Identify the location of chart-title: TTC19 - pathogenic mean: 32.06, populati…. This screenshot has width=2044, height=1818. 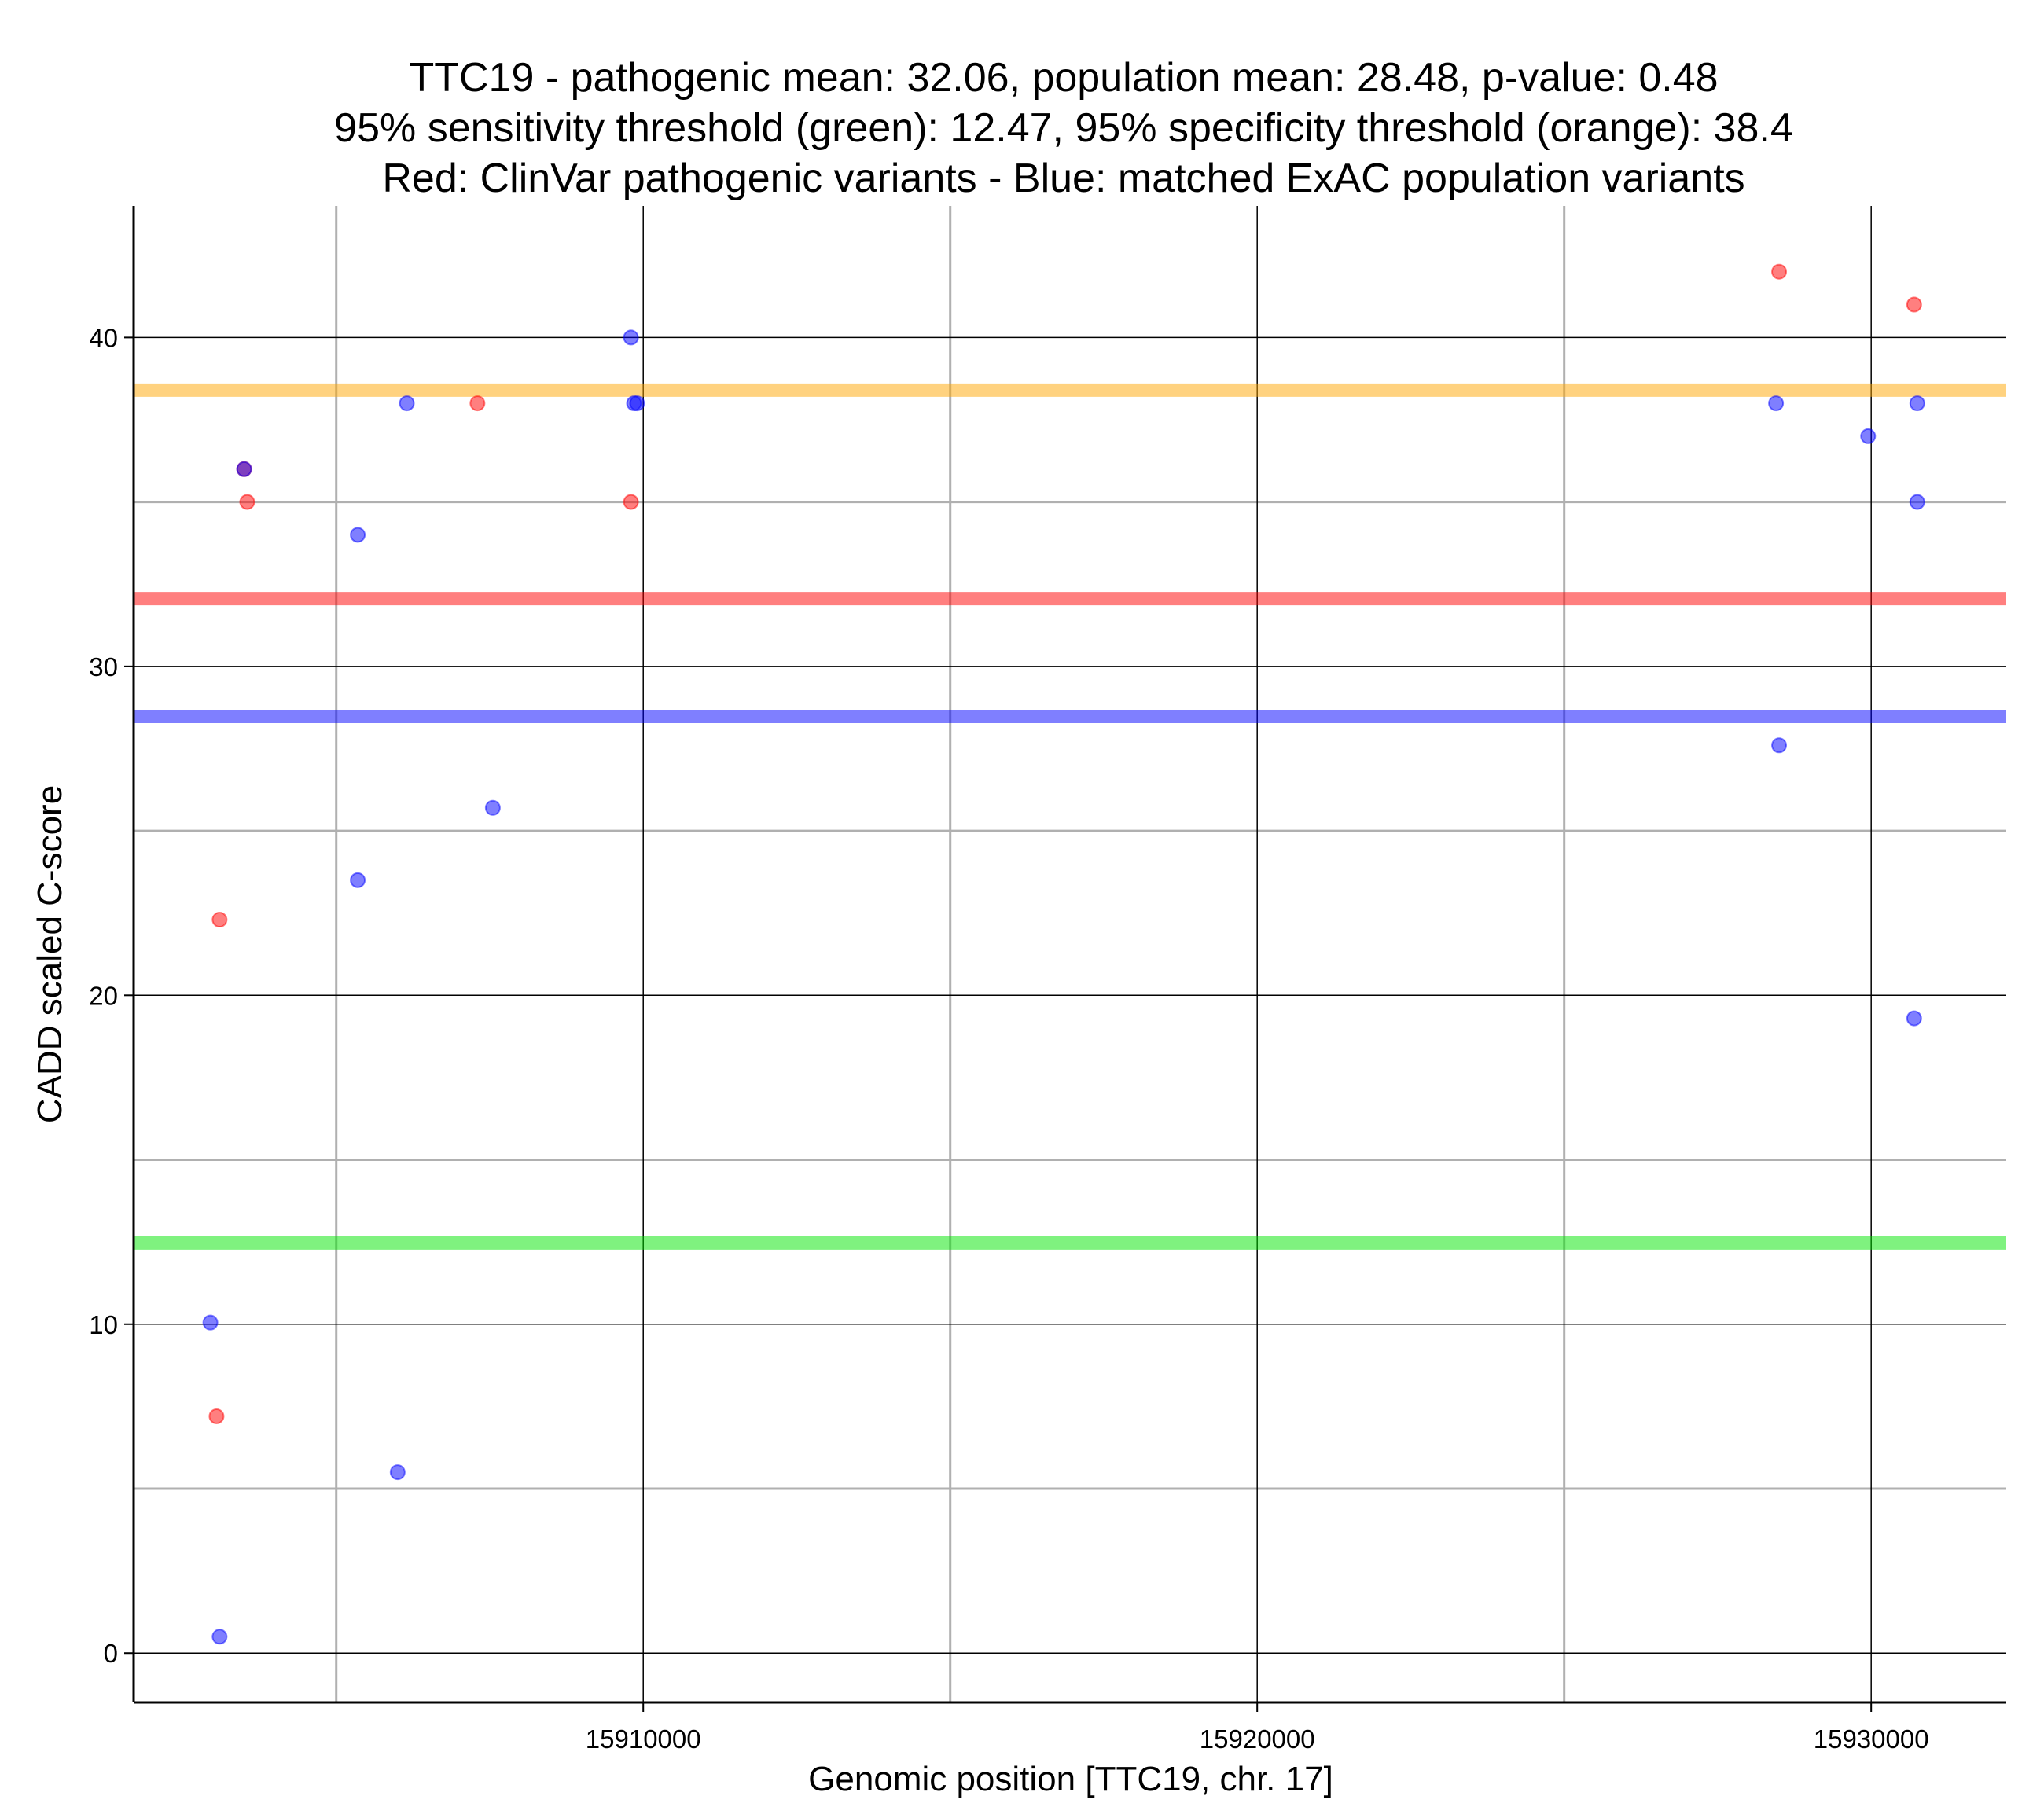
(1064, 128).